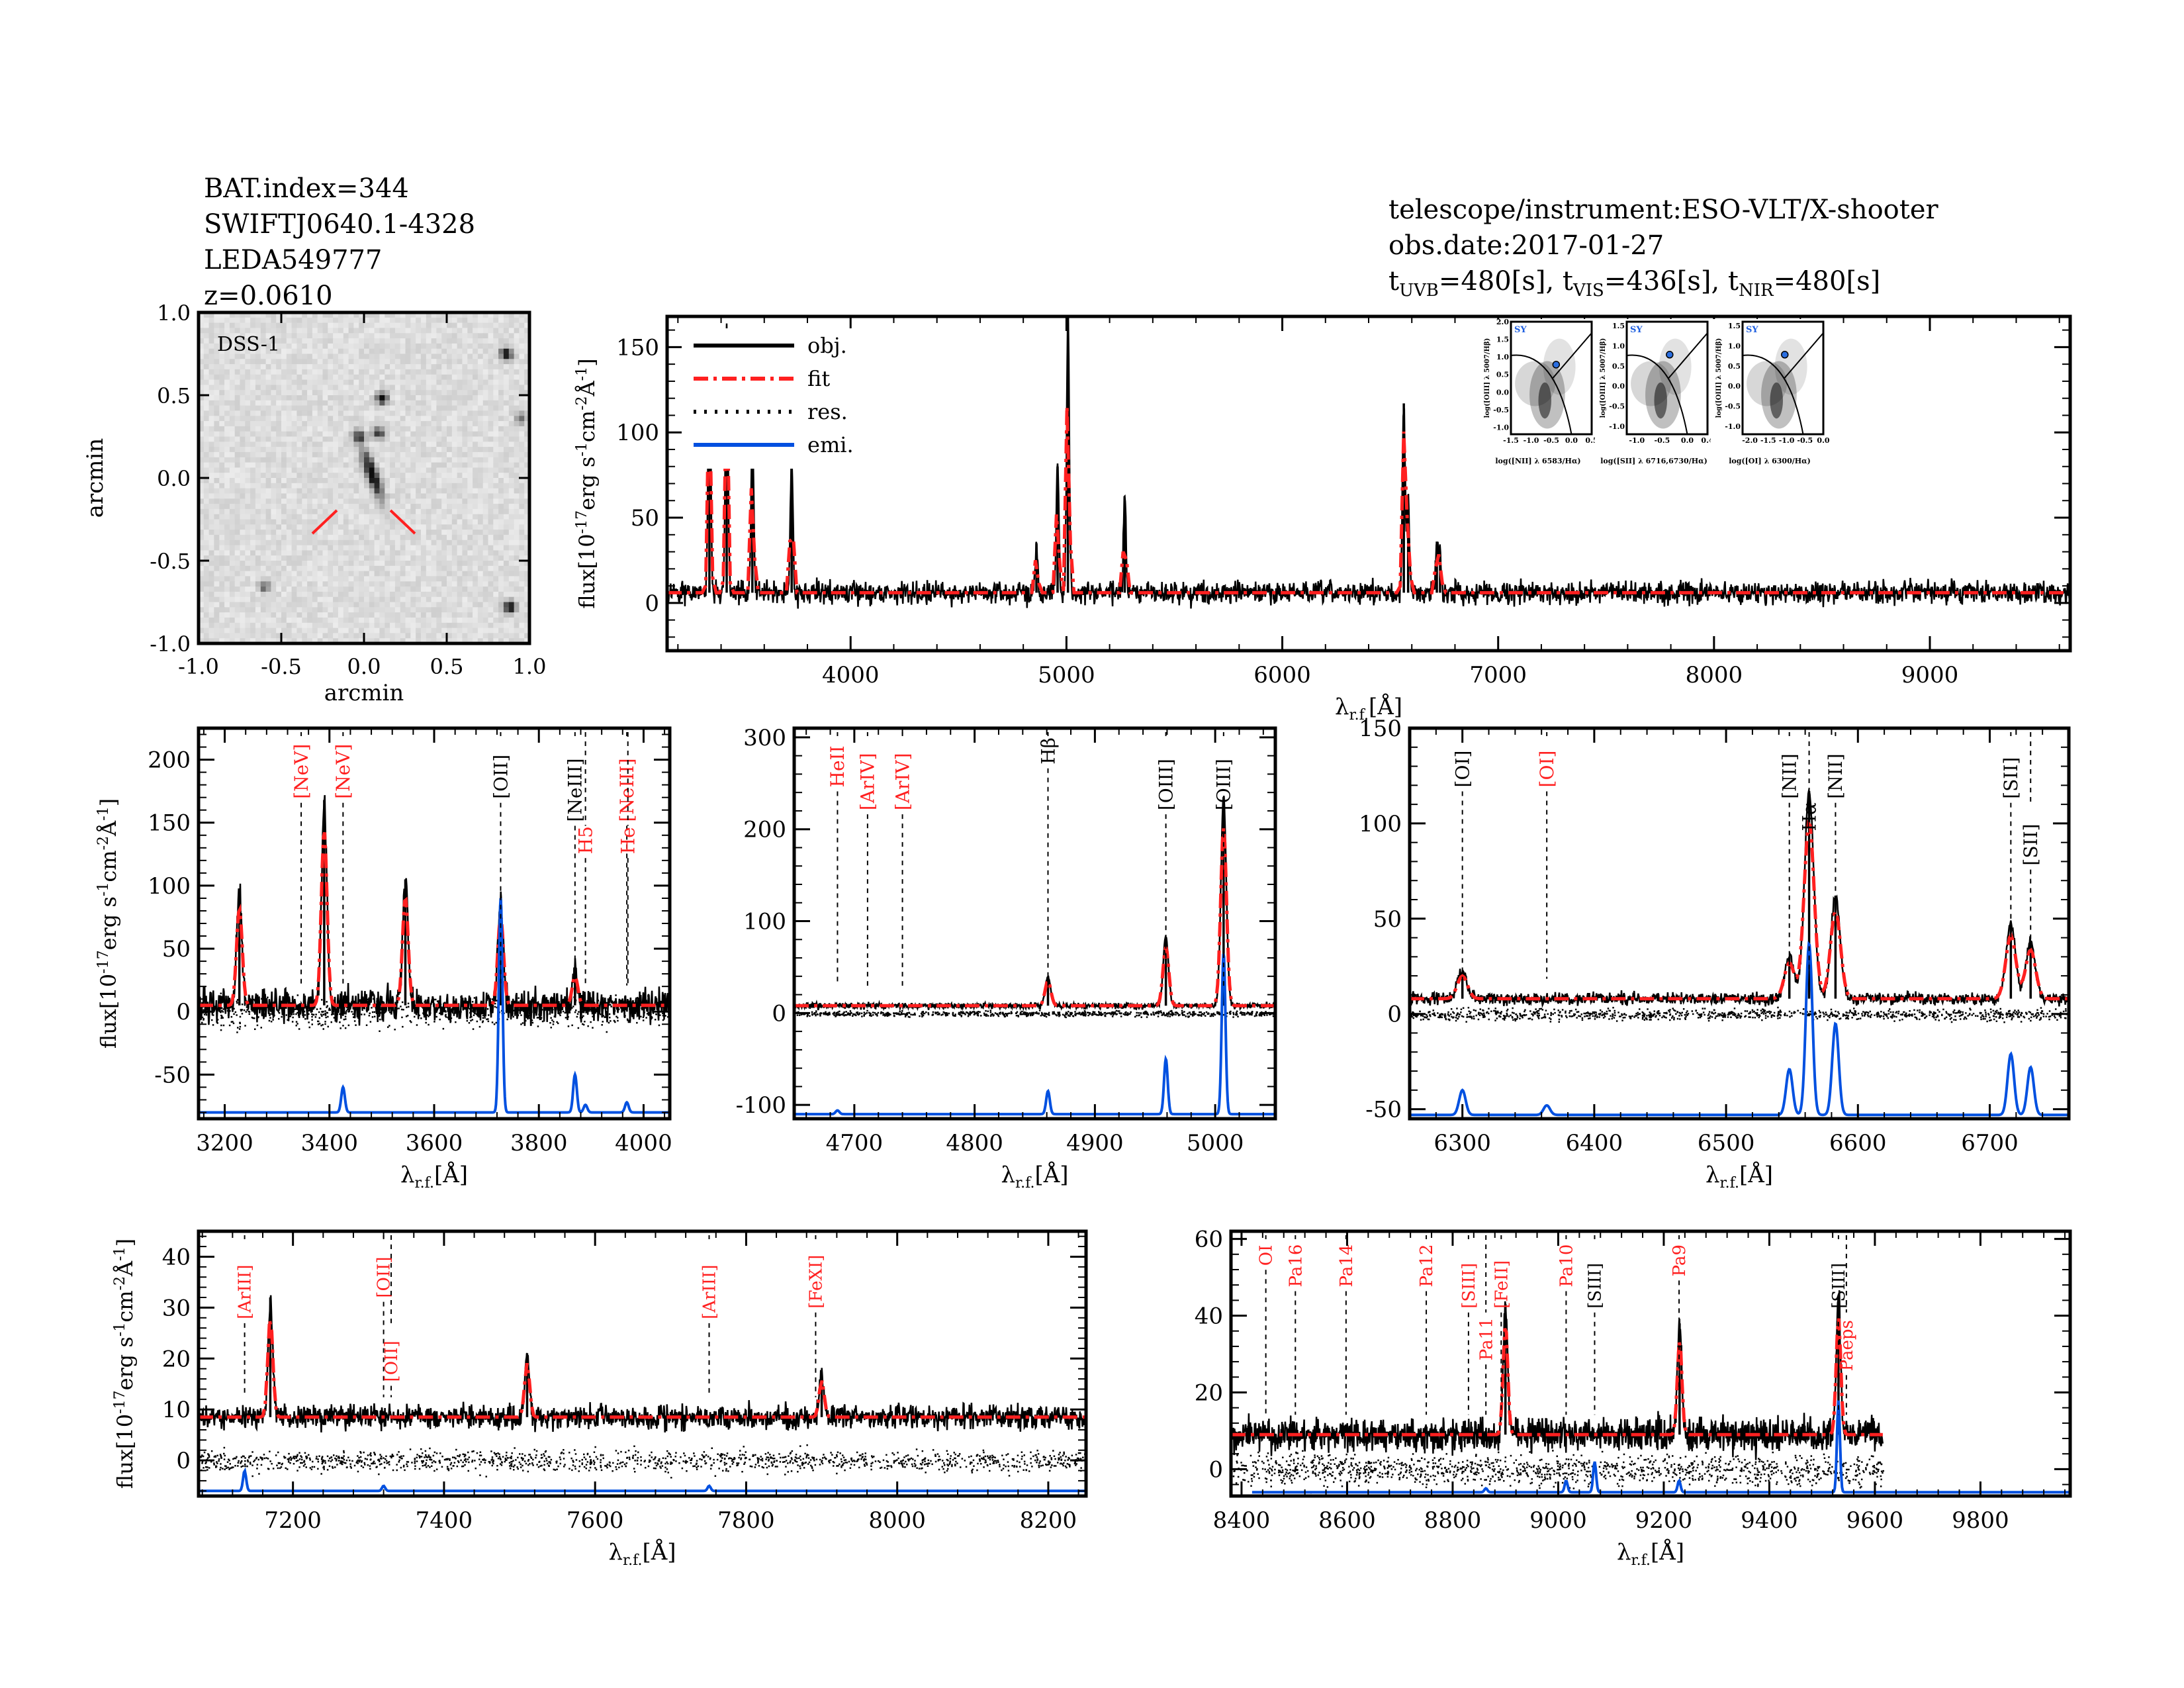  What do you see at coordinates (1735, 346) in the screenshot?
I see `bpt-y-tick-label: 1.0` at bounding box center [1735, 346].